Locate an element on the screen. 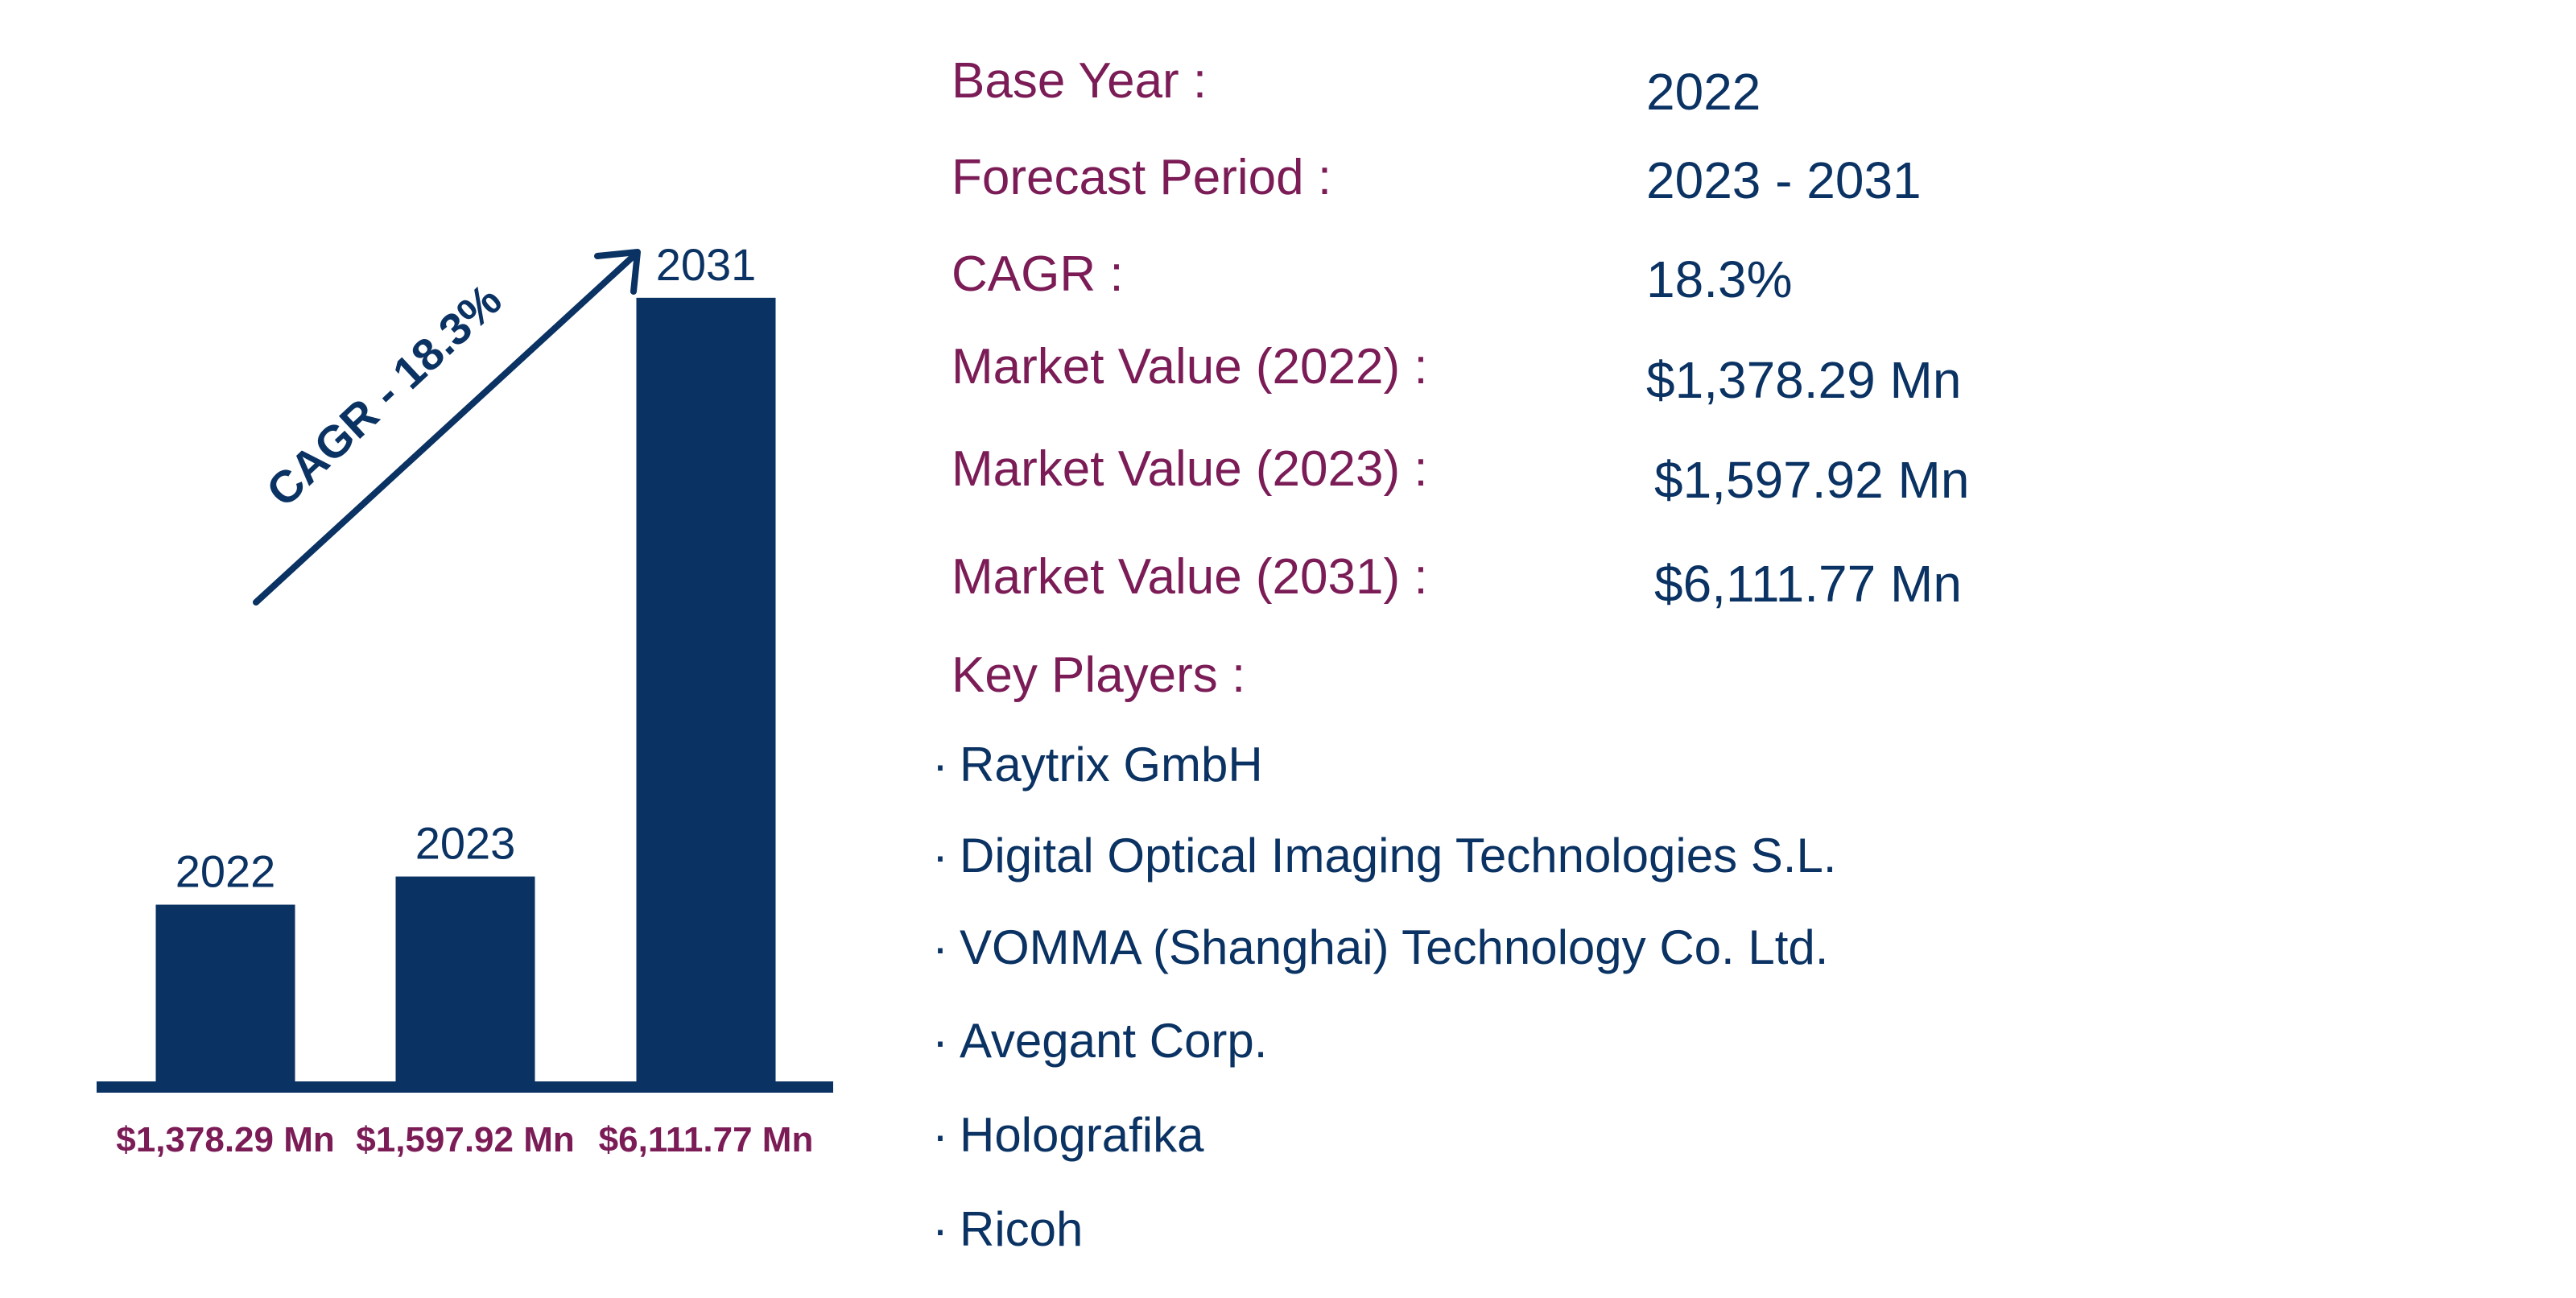  key-player-item: · Raytrix GmbH is located at coordinates (1097, 765).